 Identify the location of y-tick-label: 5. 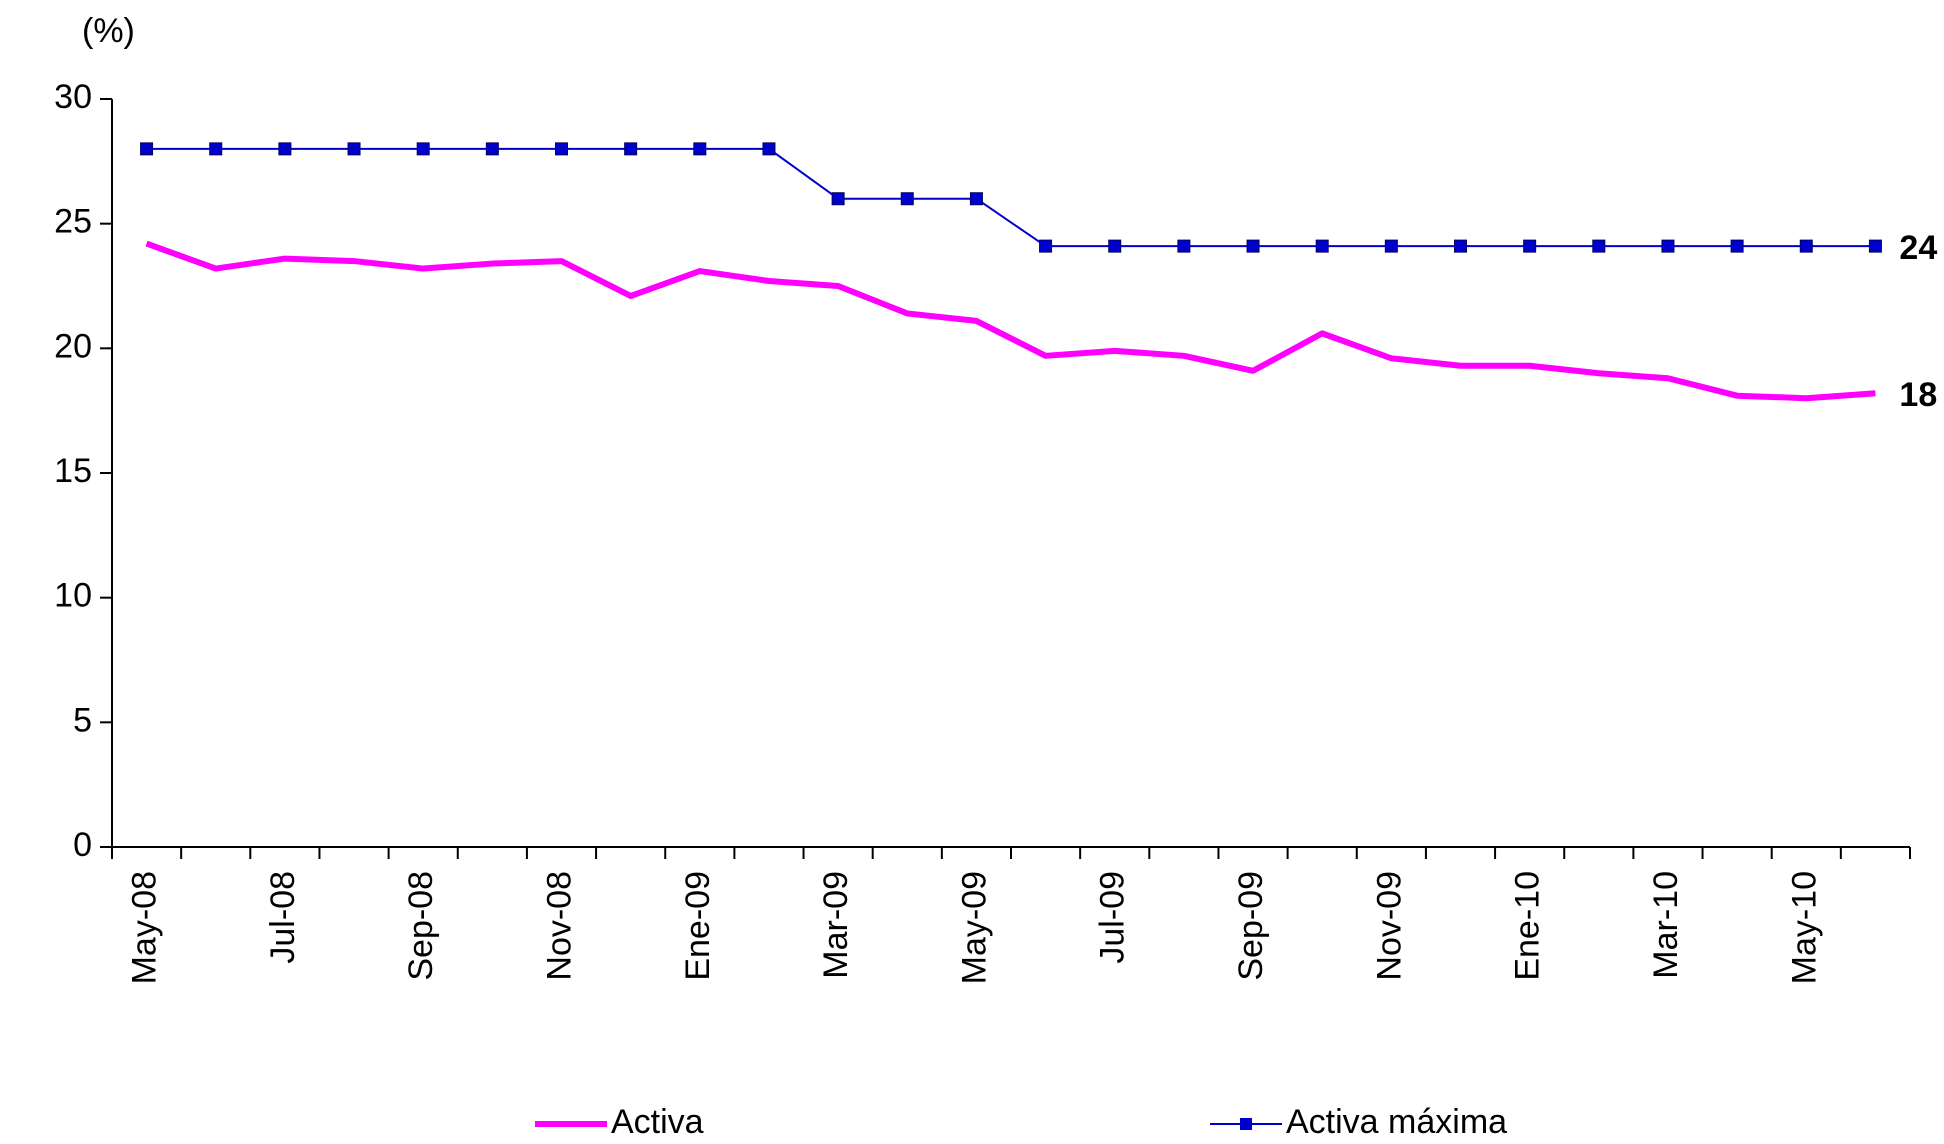
(82, 720).